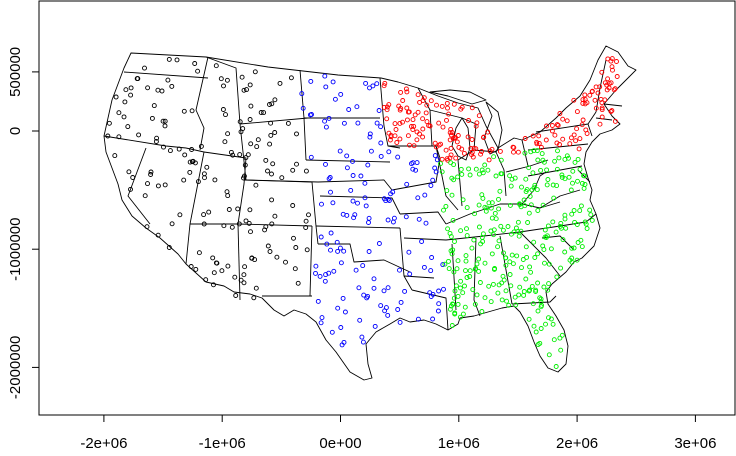 This screenshot has height=456, width=736. I want to click on x-tick-label: -2e+06, so click(103, 443).